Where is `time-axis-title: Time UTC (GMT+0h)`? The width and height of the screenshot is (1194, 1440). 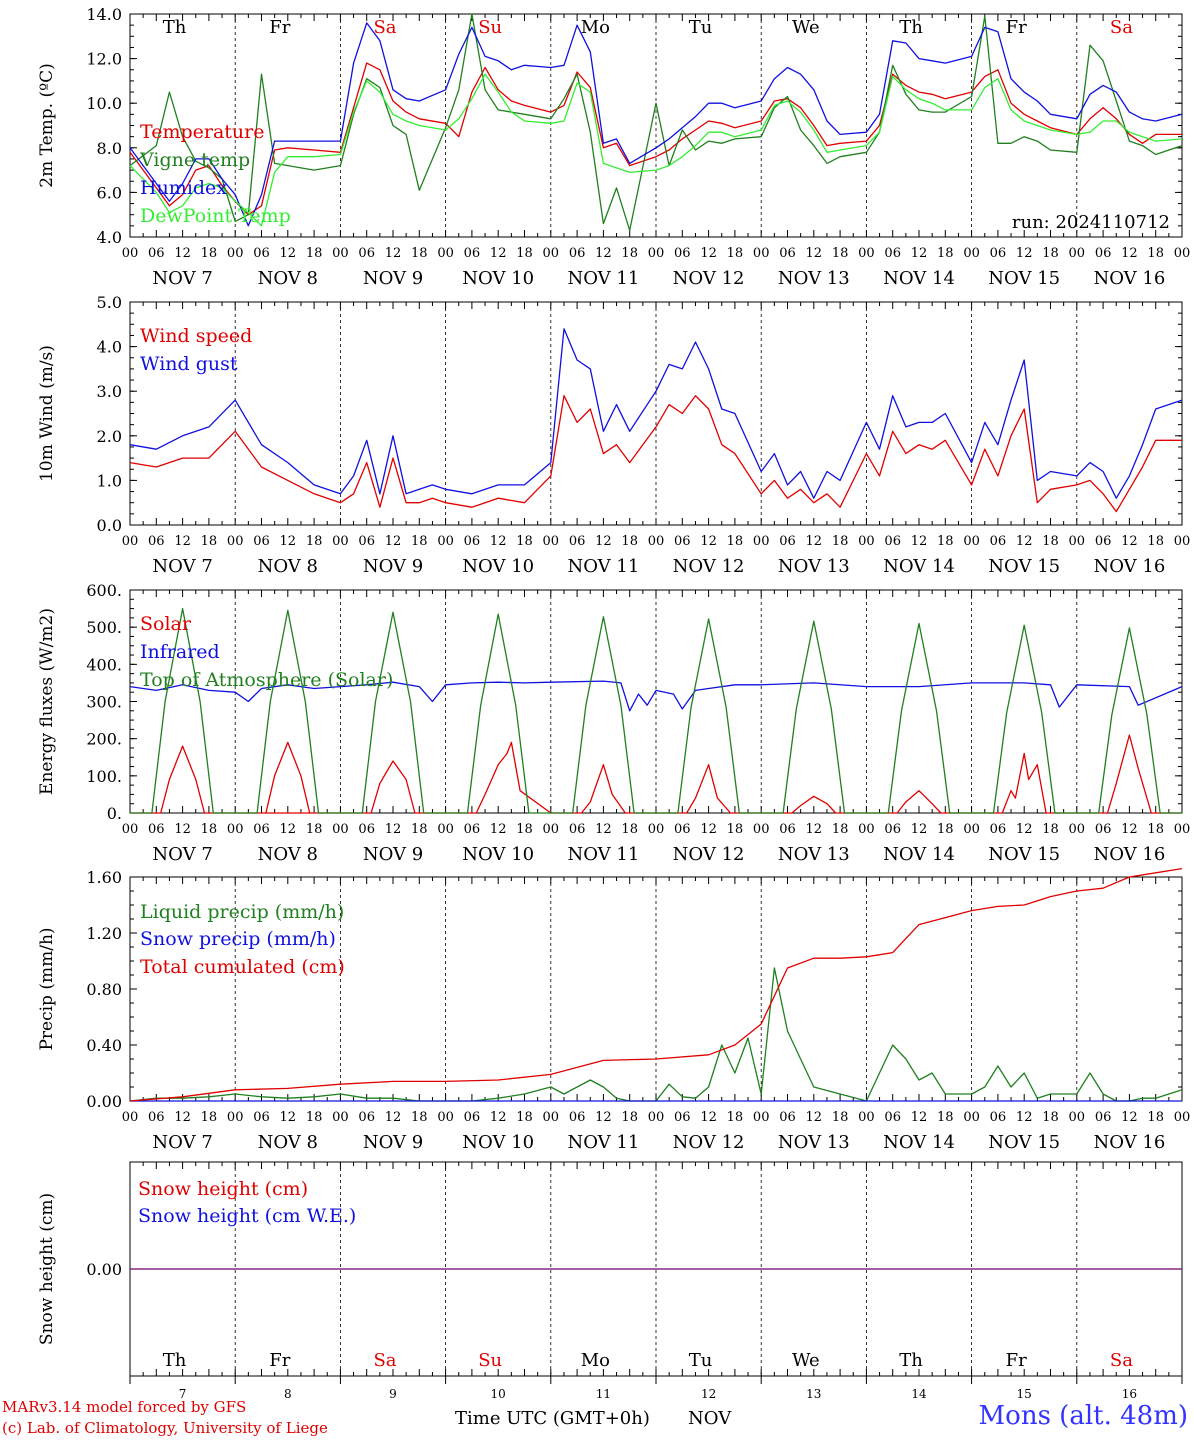 time-axis-title: Time UTC (GMT+0h) is located at coordinates (552, 1418).